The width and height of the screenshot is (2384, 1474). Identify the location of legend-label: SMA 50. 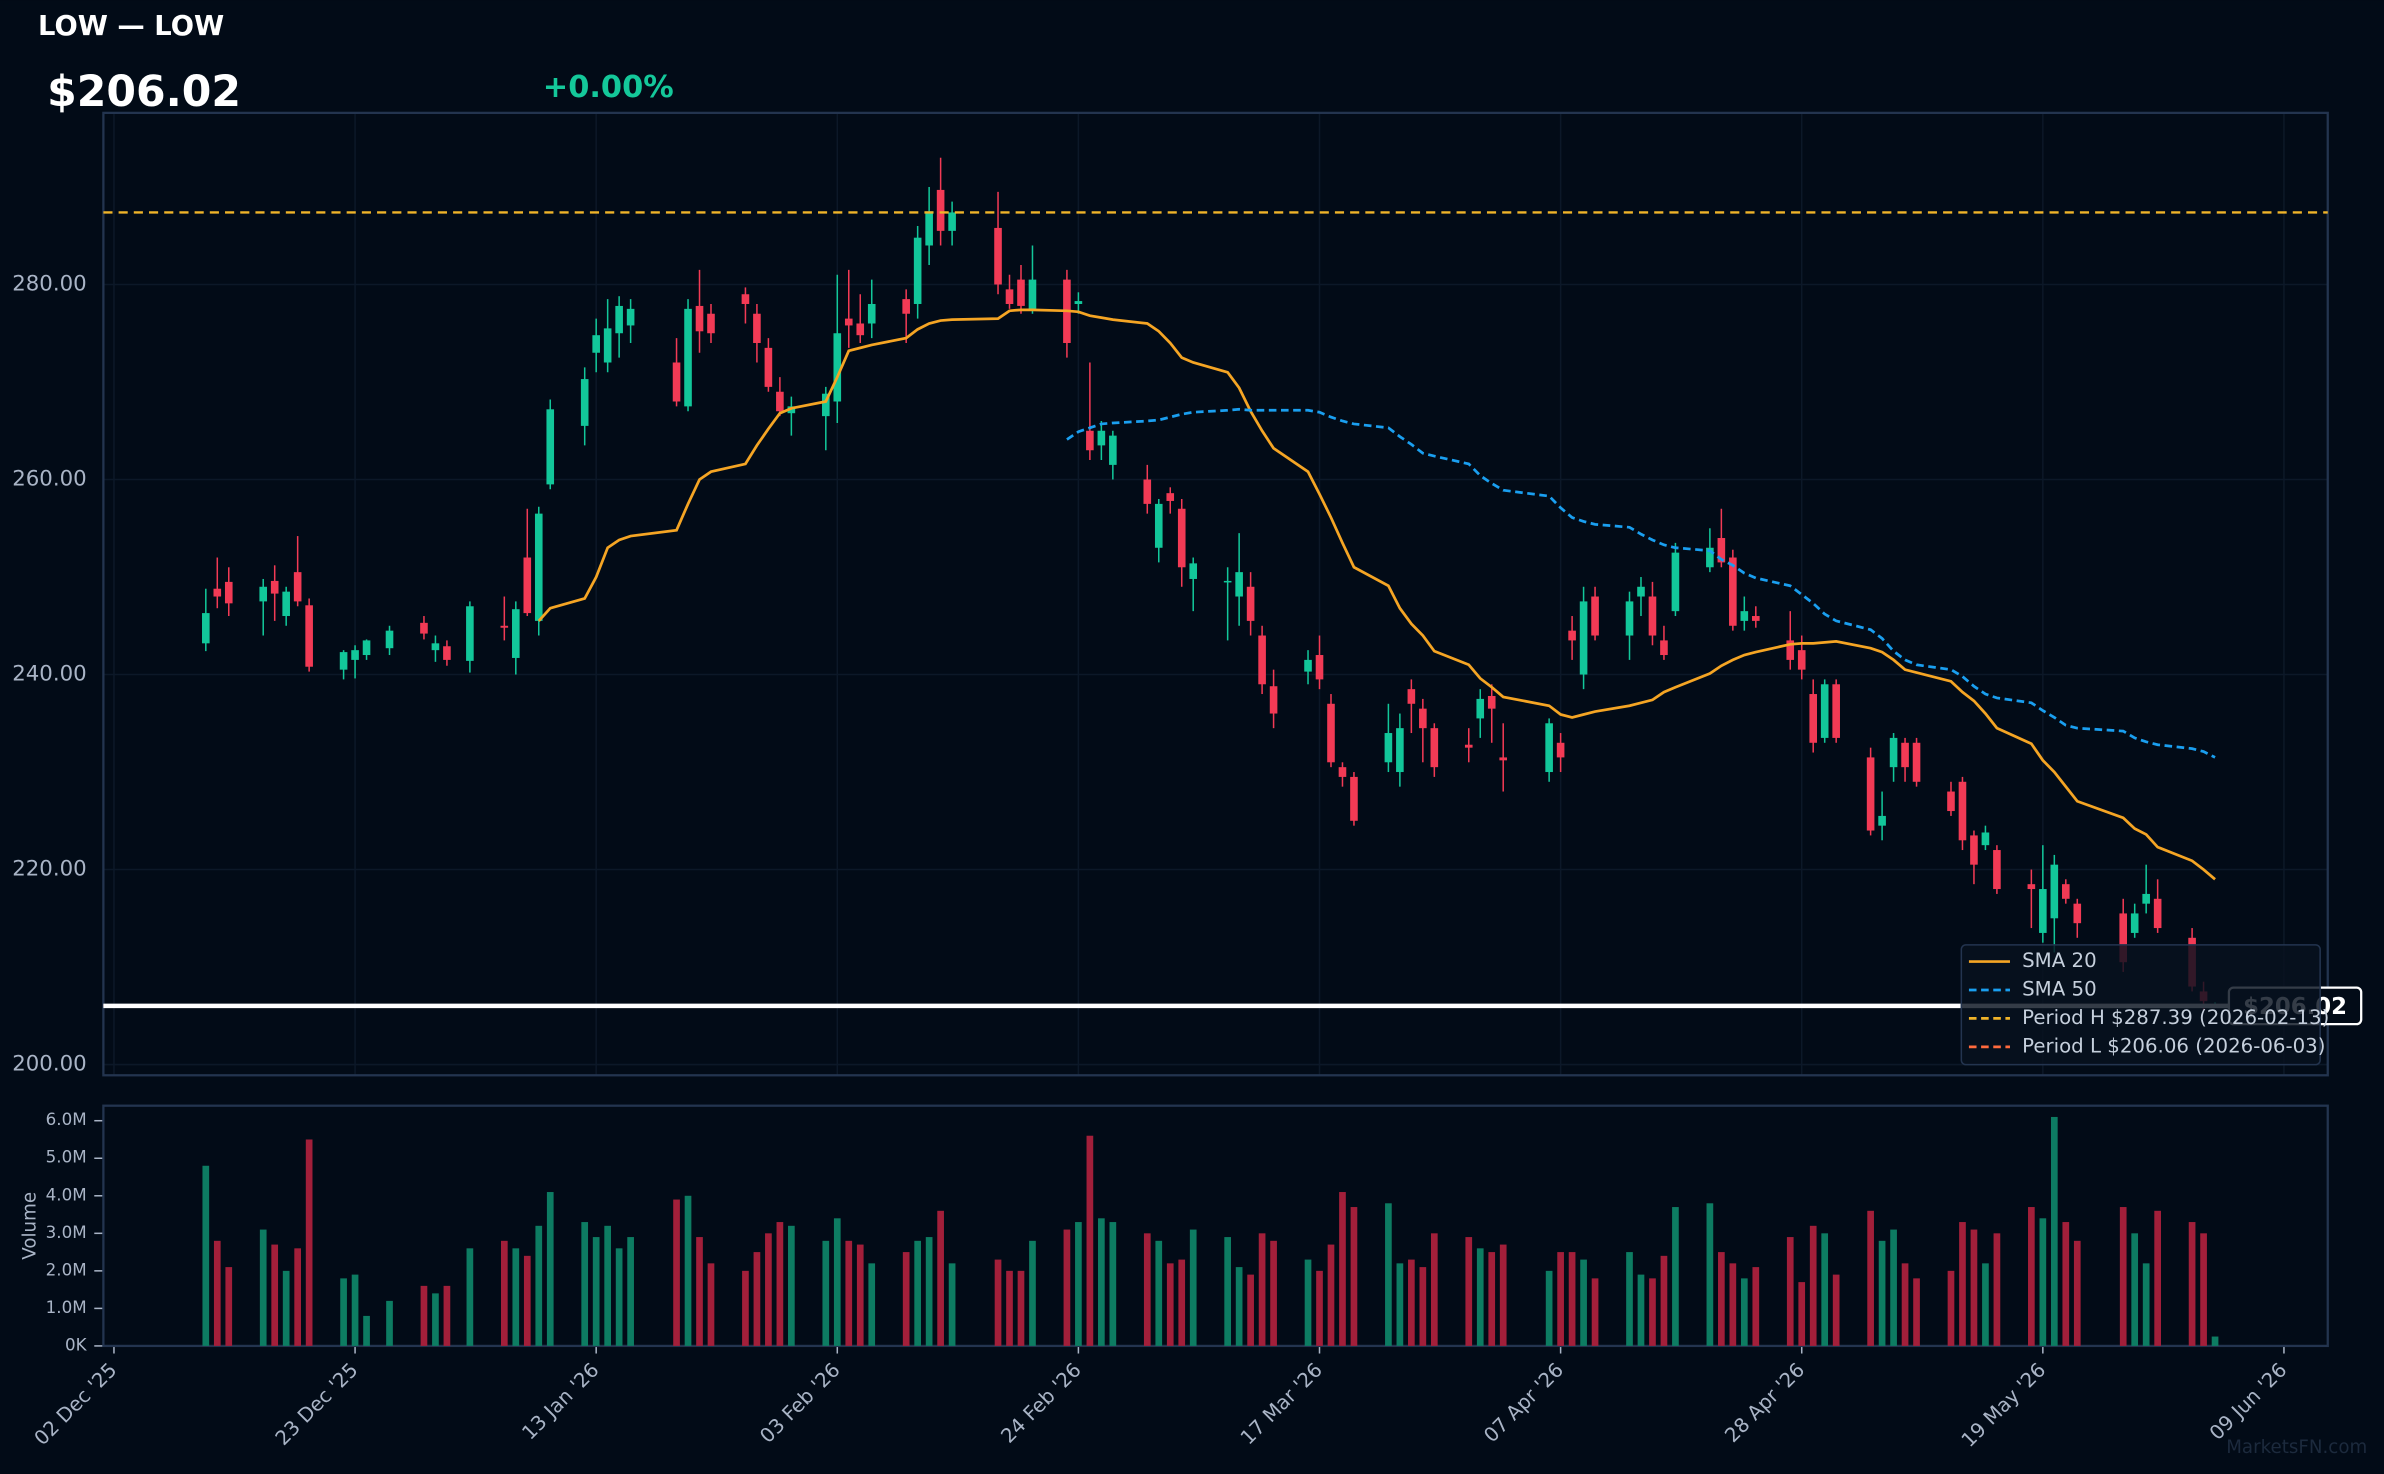
(2059, 988).